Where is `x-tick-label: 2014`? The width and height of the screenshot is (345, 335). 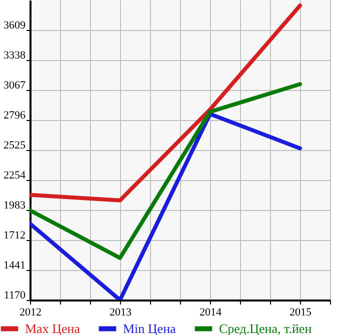
x-tick-label: 2014 is located at coordinates (211, 312).